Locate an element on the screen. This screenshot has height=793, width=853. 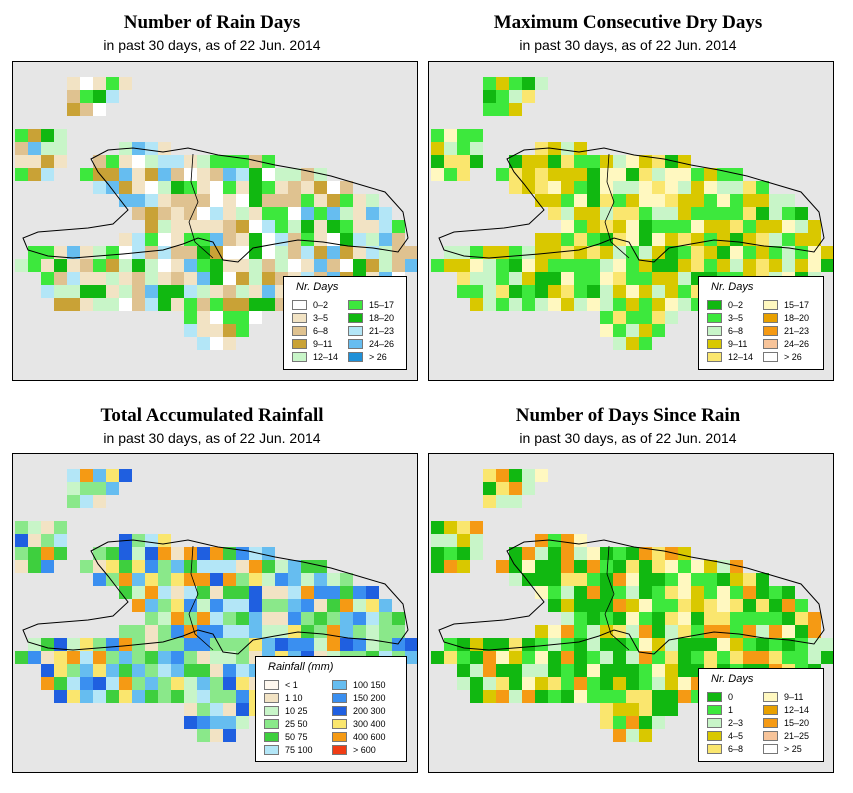
border-line is located at coordinates (617, 598).